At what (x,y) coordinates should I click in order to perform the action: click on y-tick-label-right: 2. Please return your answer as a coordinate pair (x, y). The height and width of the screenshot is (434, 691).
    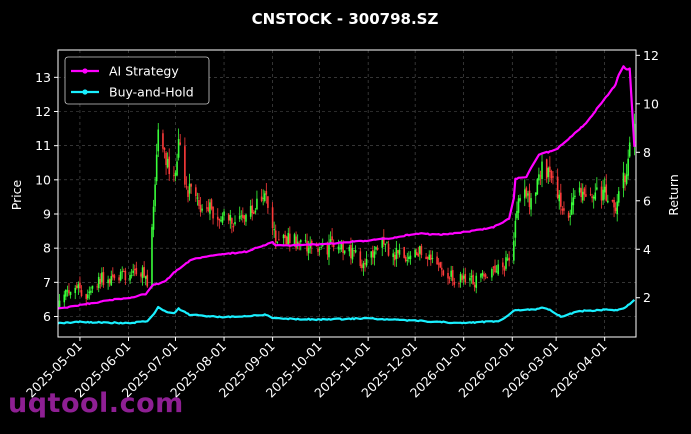
    Looking at the image, I should click on (647, 297).